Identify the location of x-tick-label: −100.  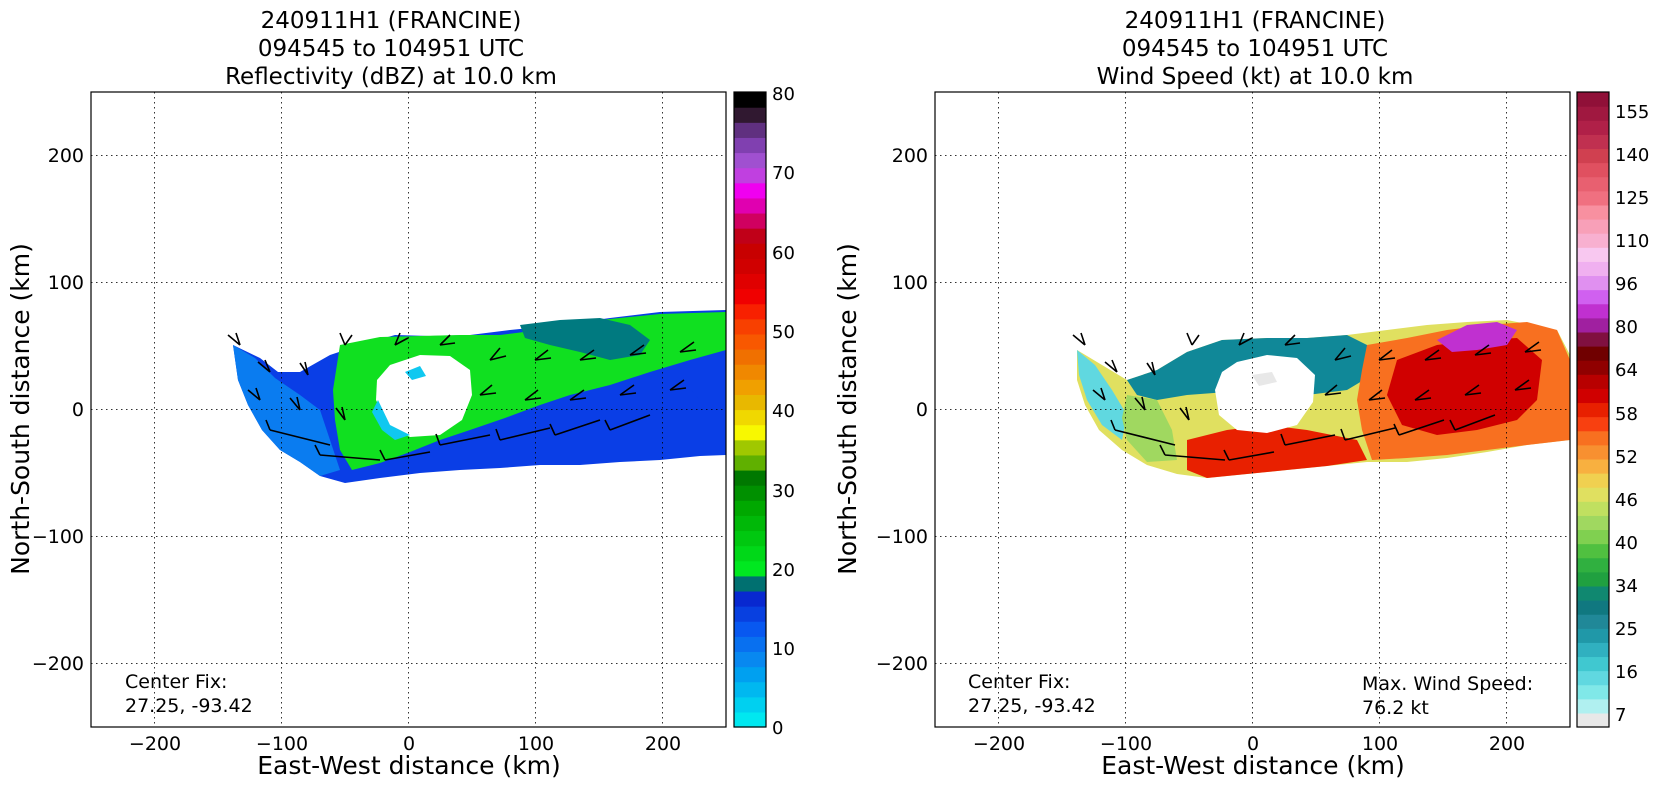
(282, 744).